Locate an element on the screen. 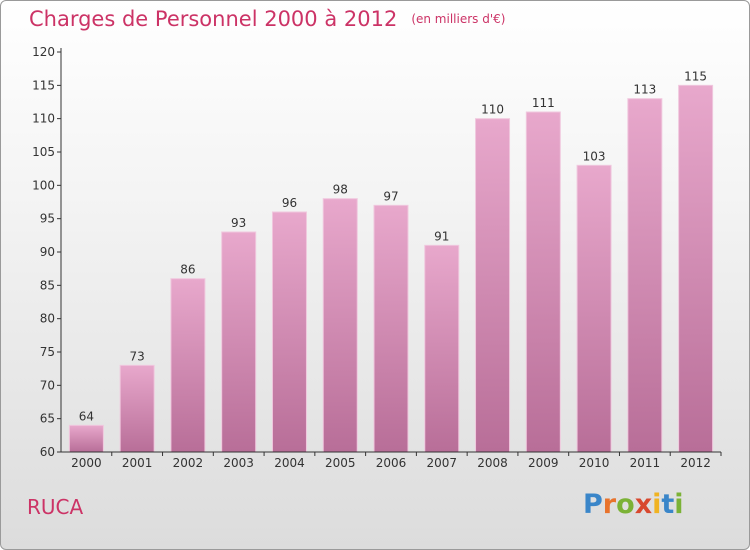 This screenshot has width=750, height=550. x-tick-label: 2012 is located at coordinates (695, 463).